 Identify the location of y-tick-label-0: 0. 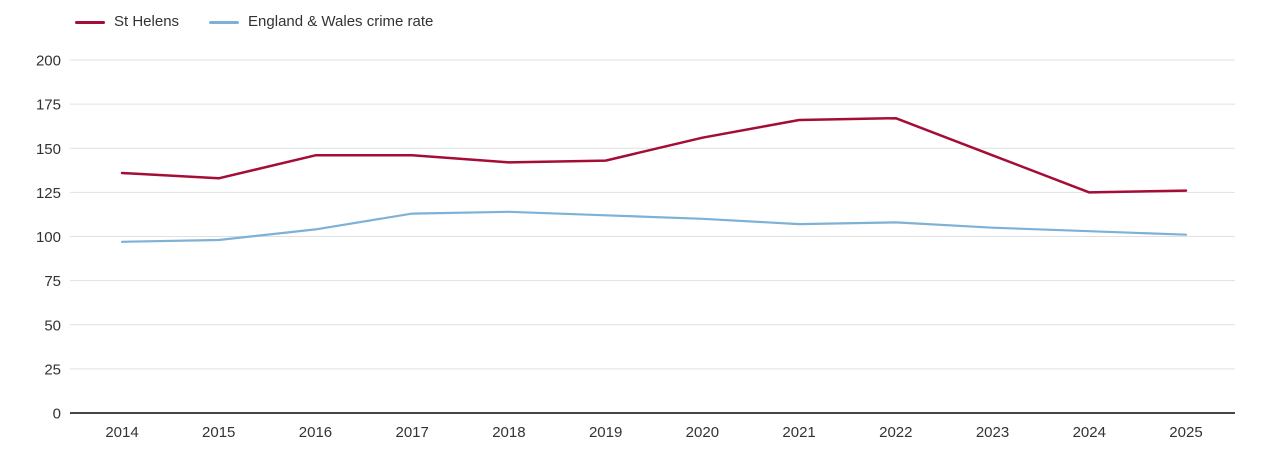
(57, 414).